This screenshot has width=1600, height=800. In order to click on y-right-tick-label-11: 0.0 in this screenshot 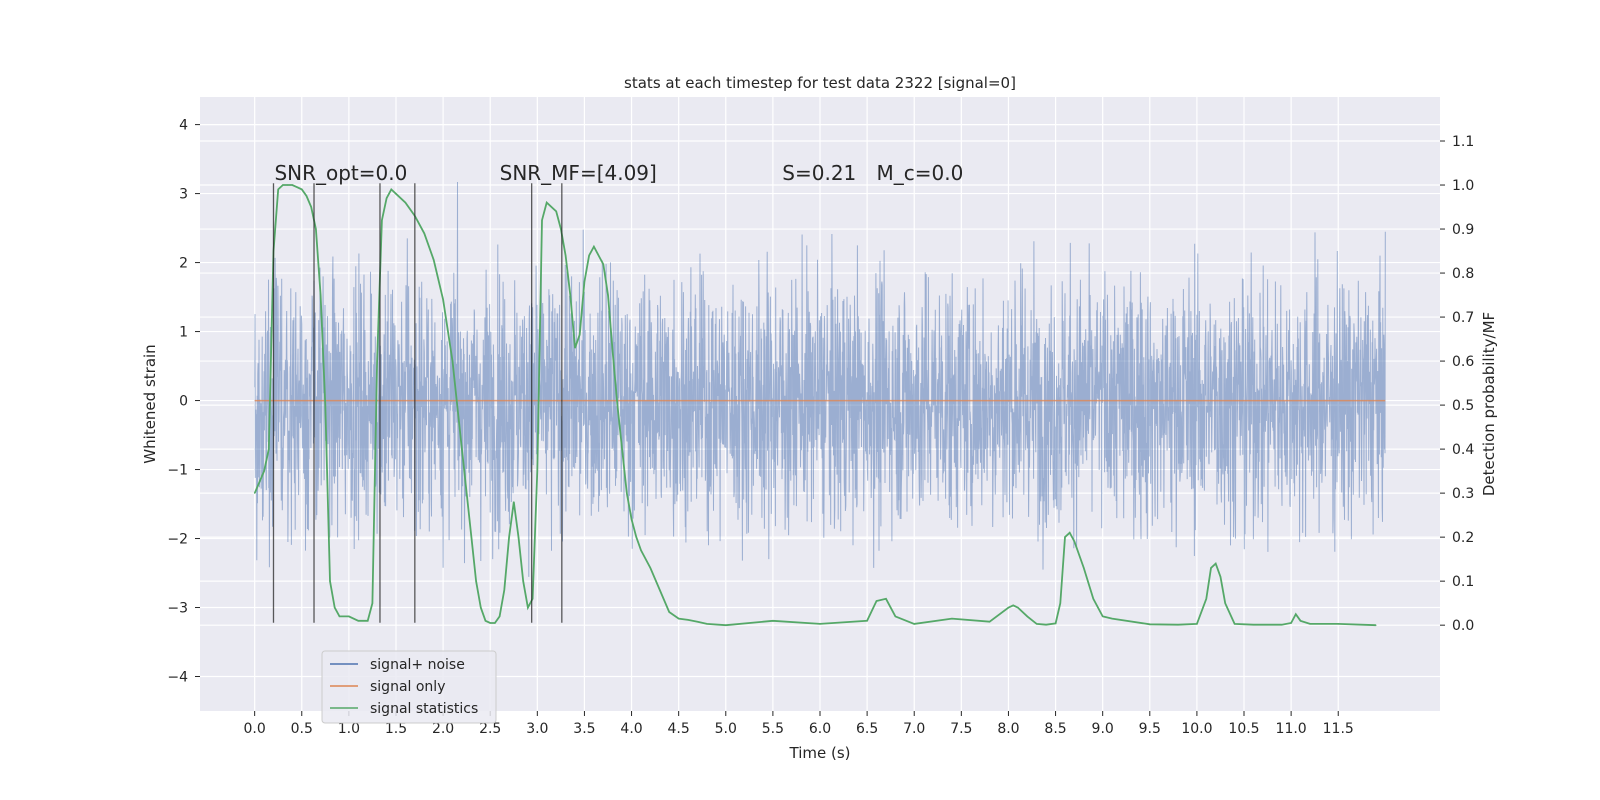, I will do `click(1463, 626)`.